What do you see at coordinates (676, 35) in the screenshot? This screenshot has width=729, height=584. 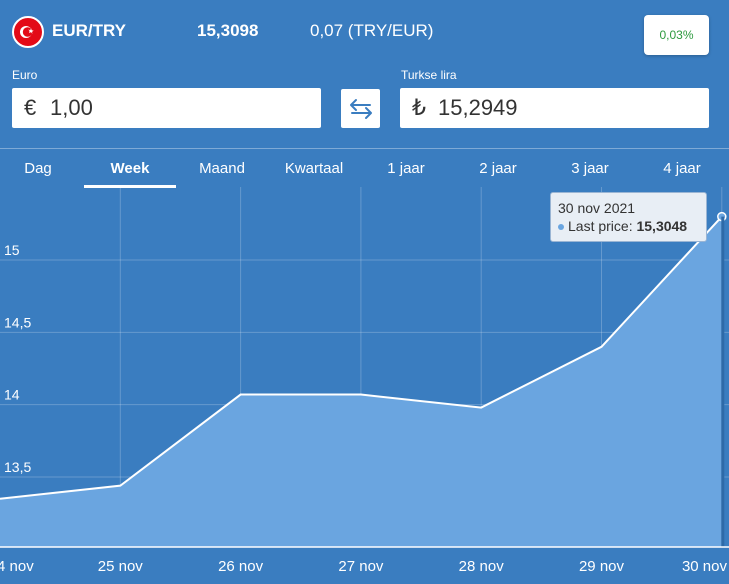 I see `change-badge: 0,03%` at bounding box center [676, 35].